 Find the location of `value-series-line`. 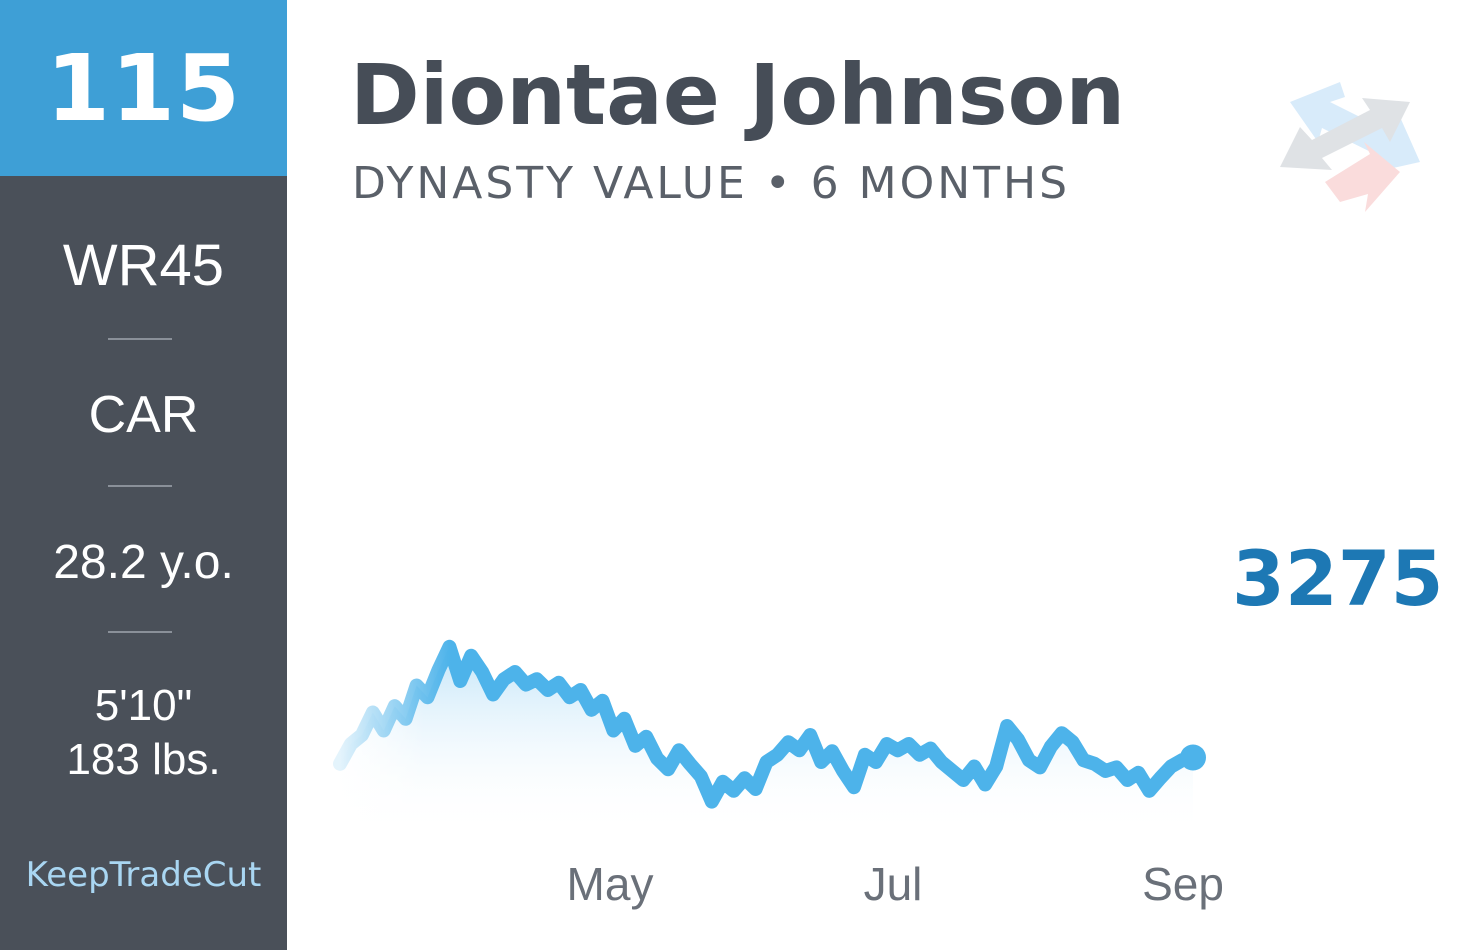

value-series-line is located at coordinates (766, 724).